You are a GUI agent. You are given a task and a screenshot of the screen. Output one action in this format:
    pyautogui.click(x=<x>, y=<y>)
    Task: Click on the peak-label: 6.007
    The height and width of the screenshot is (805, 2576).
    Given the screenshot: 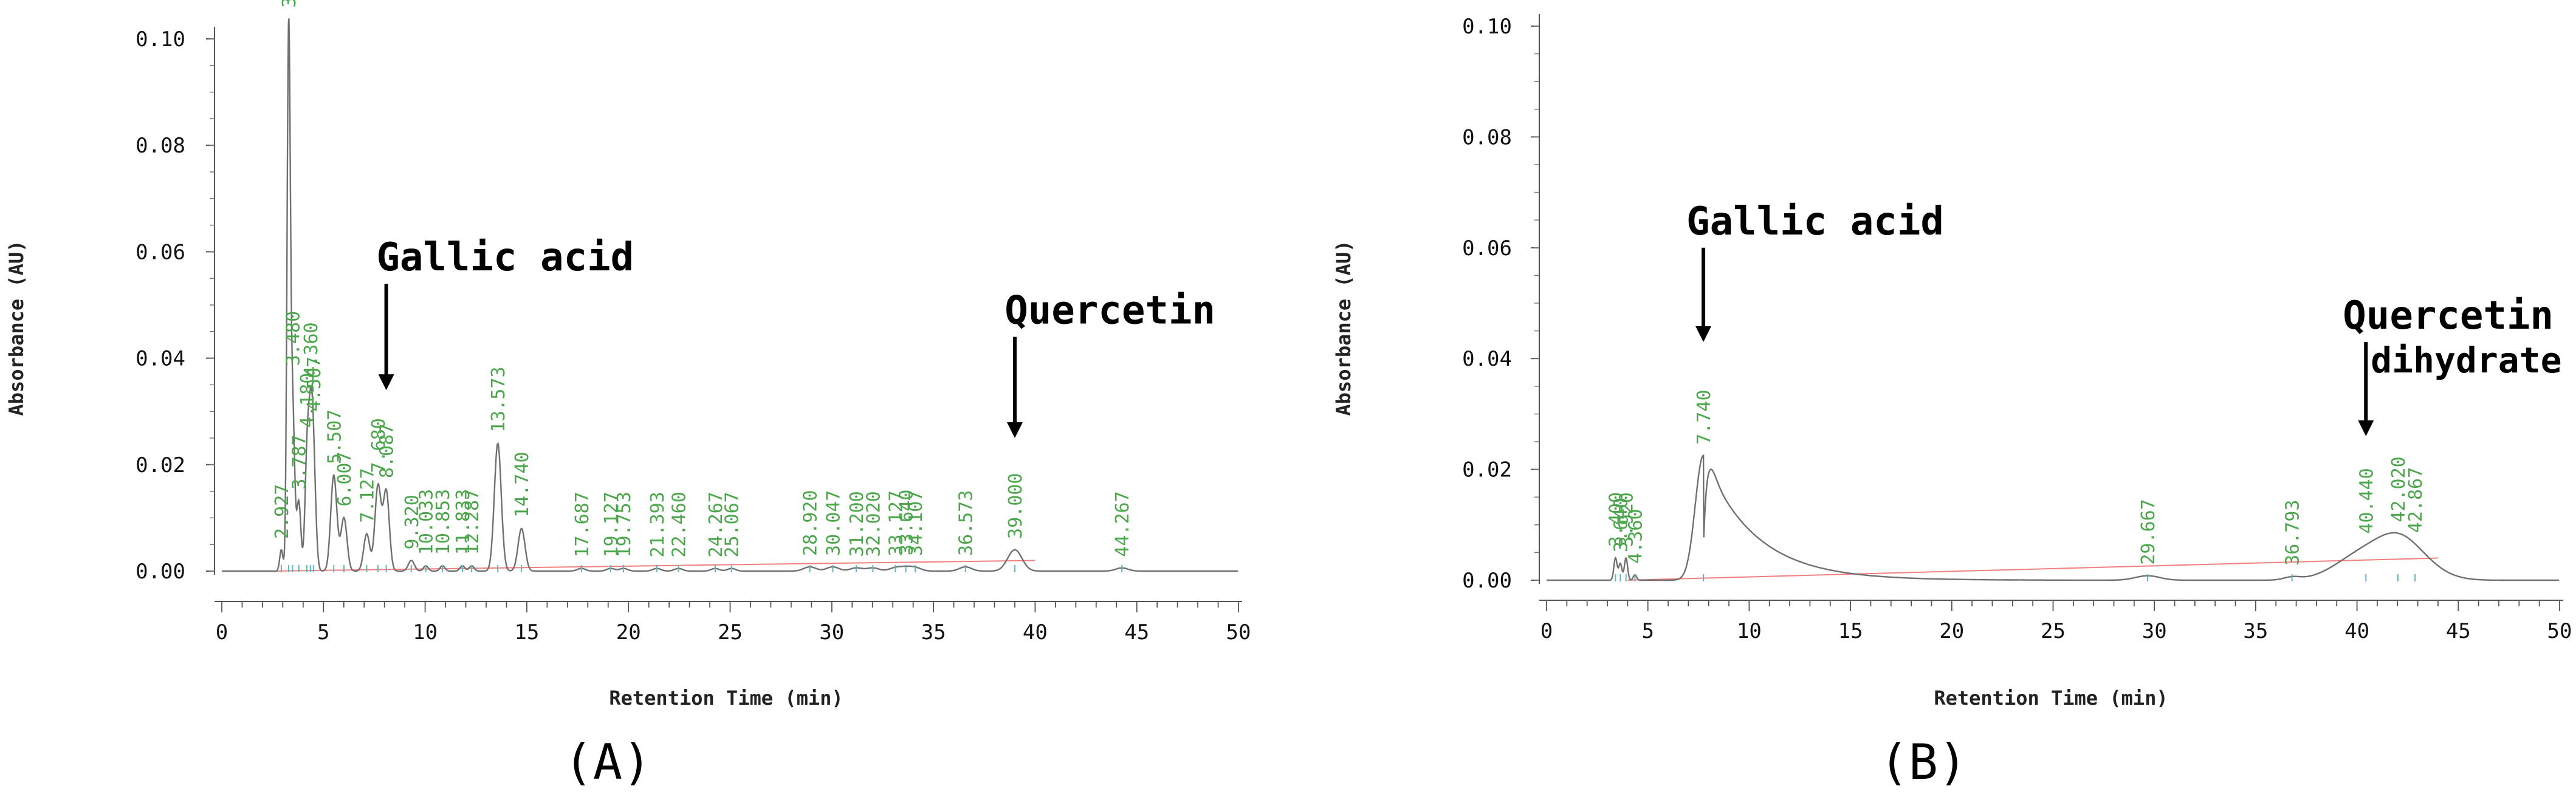 What is the action you would take?
    pyautogui.click(x=344, y=478)
    